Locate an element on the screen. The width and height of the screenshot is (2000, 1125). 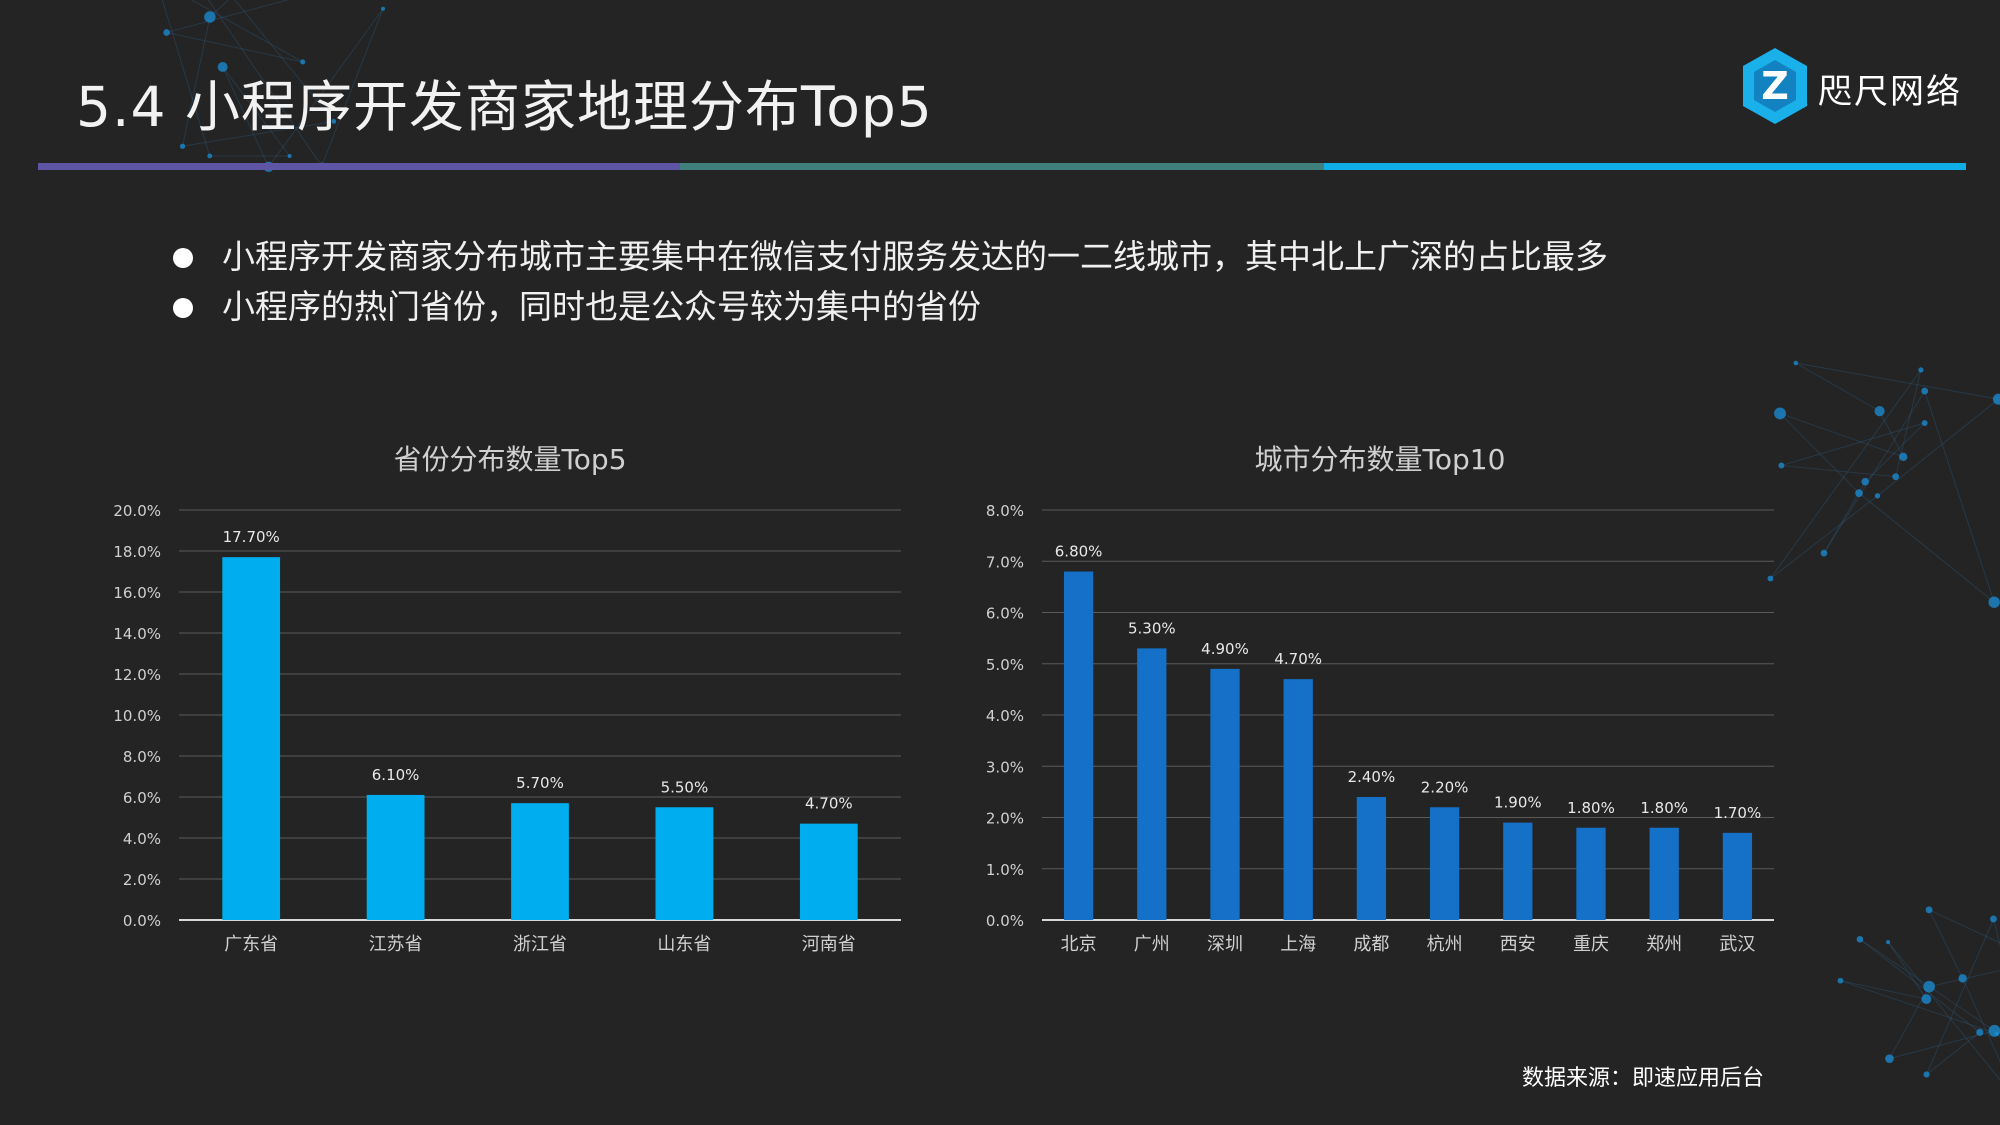
title-rule-left is located at coordinates (359, 166).